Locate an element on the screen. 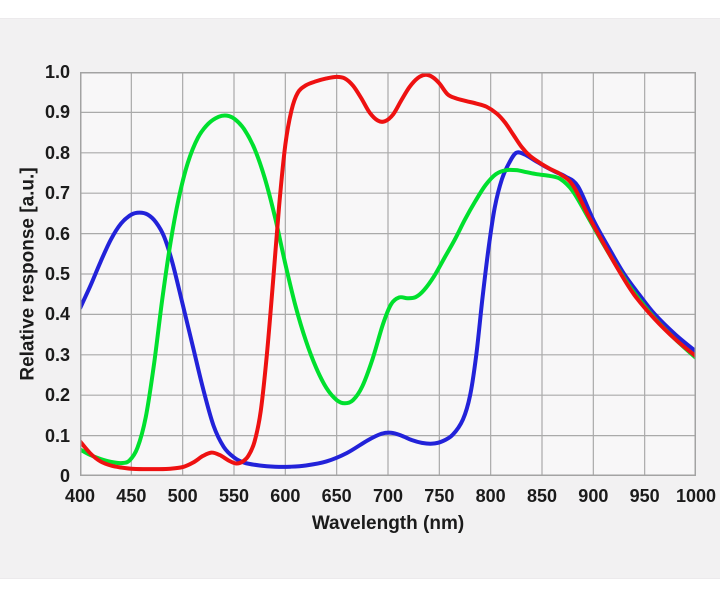 The width and height of the screenshot is (720, 600). y-axis-title: Relative response [a.u.] is located at coordinates (28, 274).